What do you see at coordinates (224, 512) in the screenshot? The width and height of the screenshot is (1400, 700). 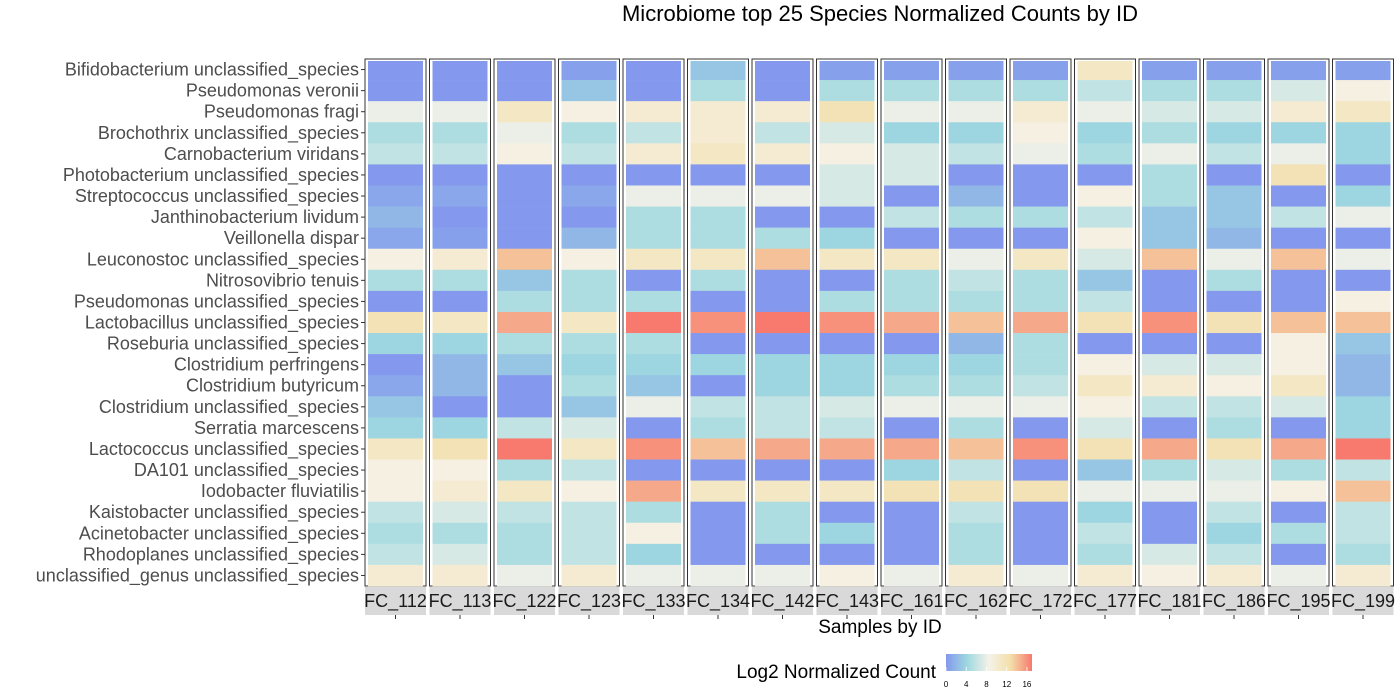 I see `tick-label-species: Kaistobacter unclassified_species` at bounding box center [224, 512].